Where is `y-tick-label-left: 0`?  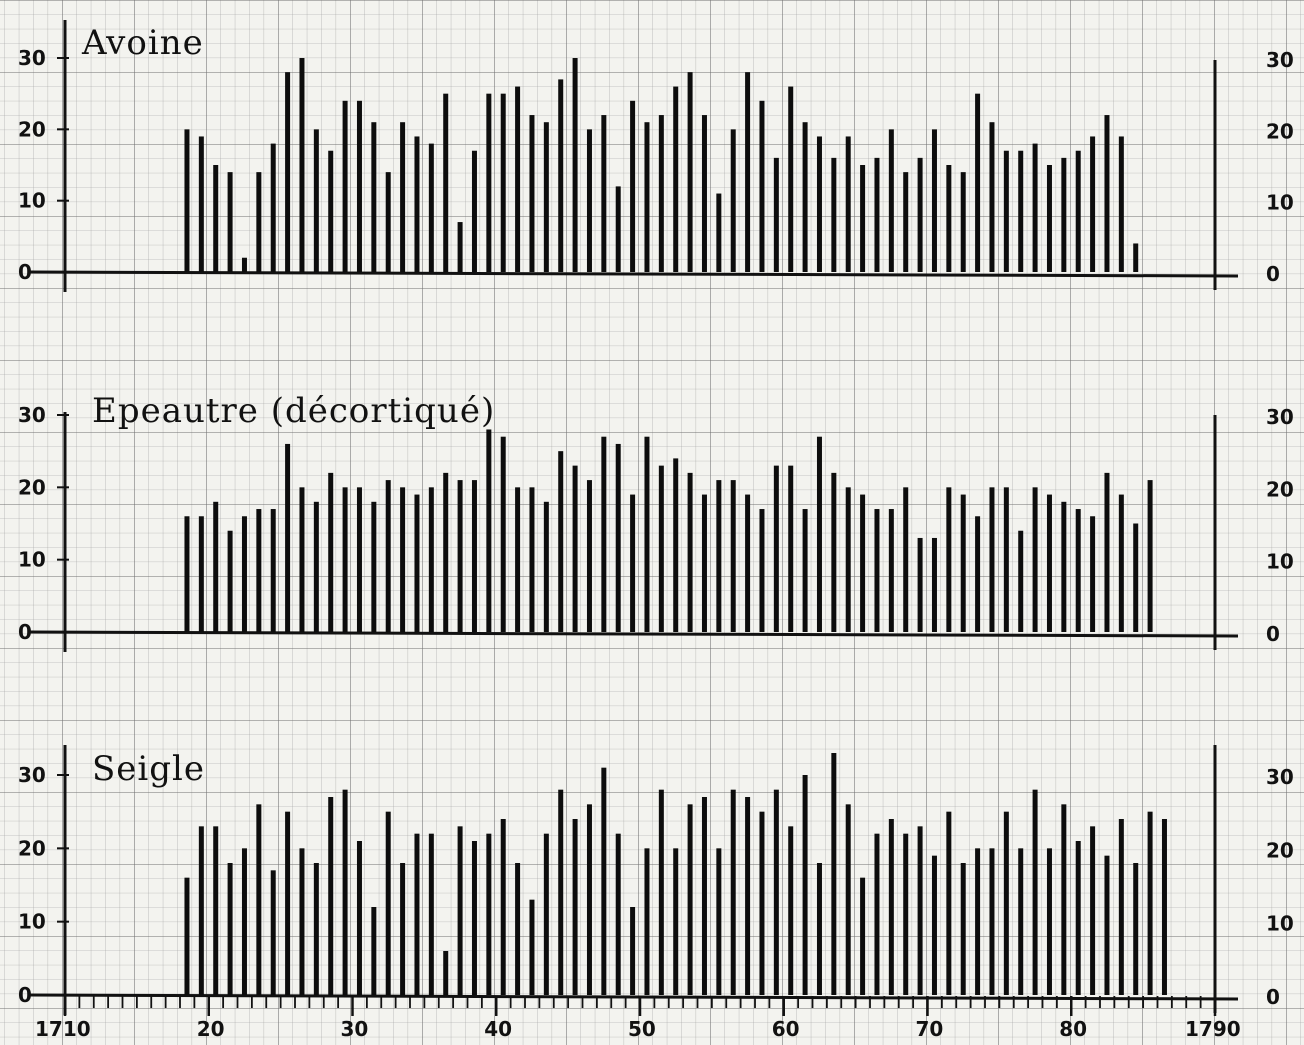
y-tick-label-left: 0 is located at coordinates (25, 995).